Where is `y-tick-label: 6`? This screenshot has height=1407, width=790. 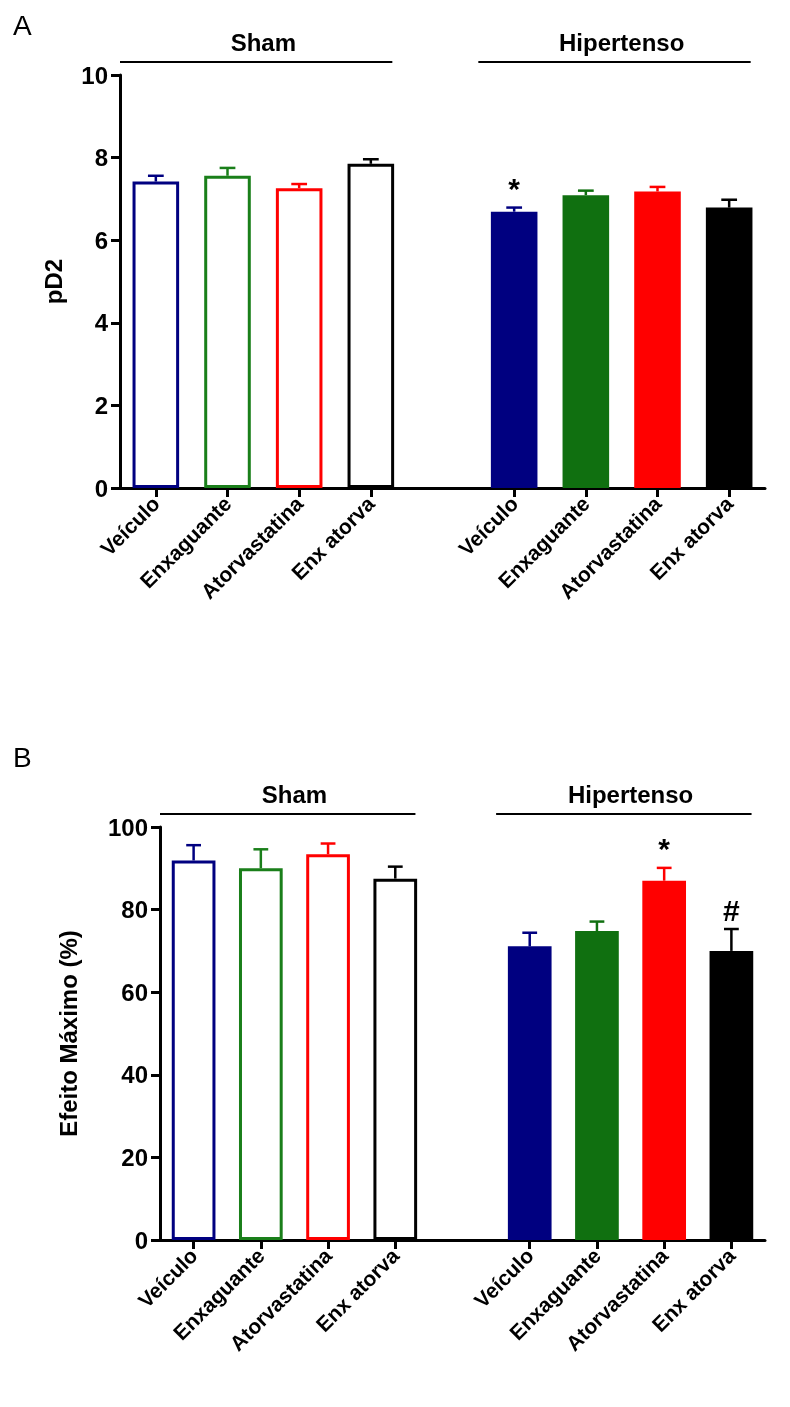 y-tick-label: 6 is located at coordinates (101, 240).